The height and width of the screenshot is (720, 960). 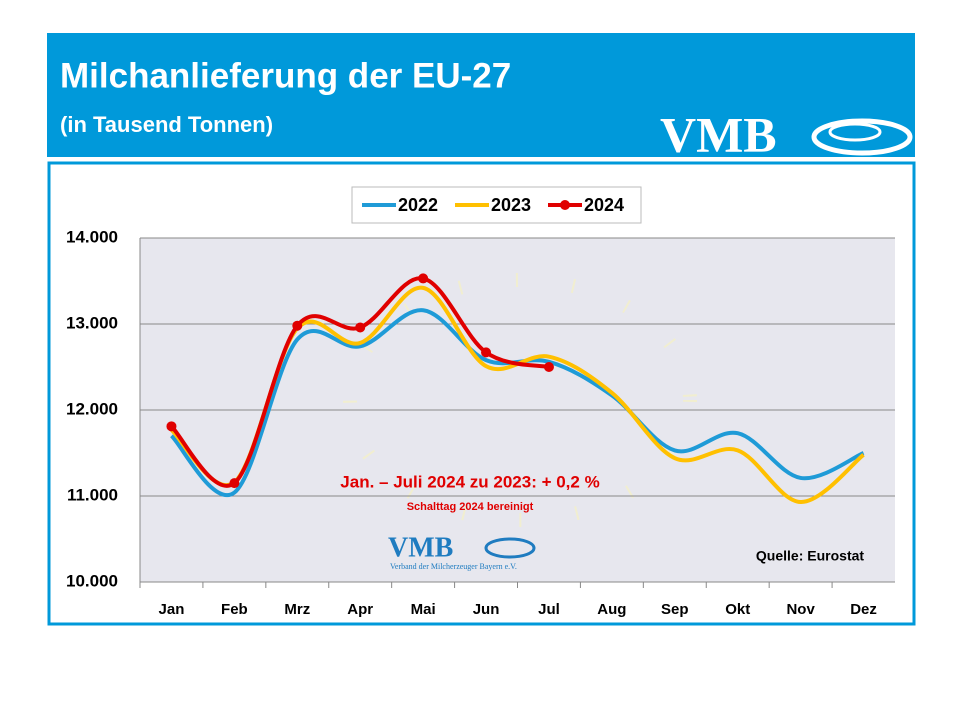 What do you see at coordinates (604, 205) in the screenshot?
I see `legend-label: 2024` at bounding box center [604, 205].